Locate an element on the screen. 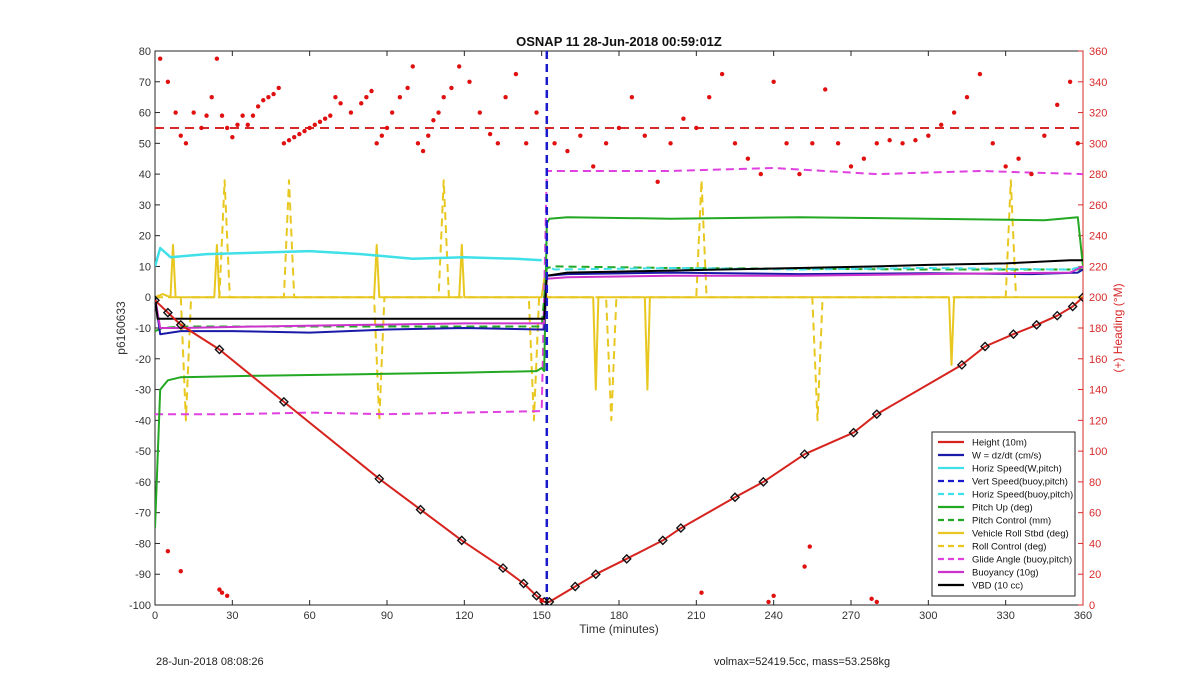 The width and height of the screenshot is (1200, 681). legend-label: Pitch Control (mm) is located at coordinates (1011, 521).